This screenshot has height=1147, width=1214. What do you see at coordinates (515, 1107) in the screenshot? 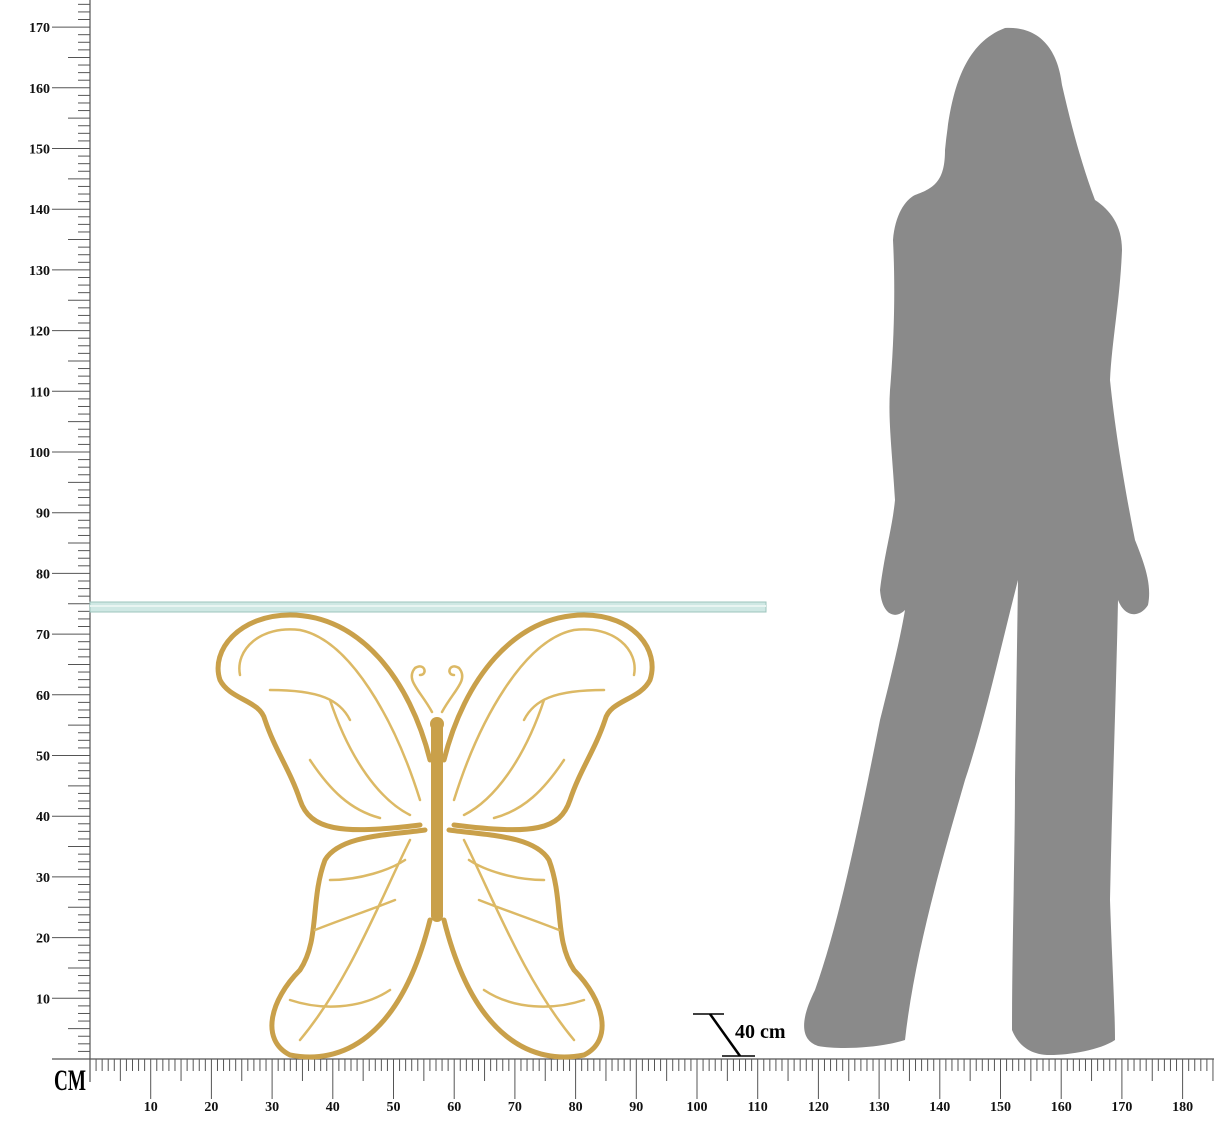
I see `x-tick-label: 70` at bounding box center [515, 1107].